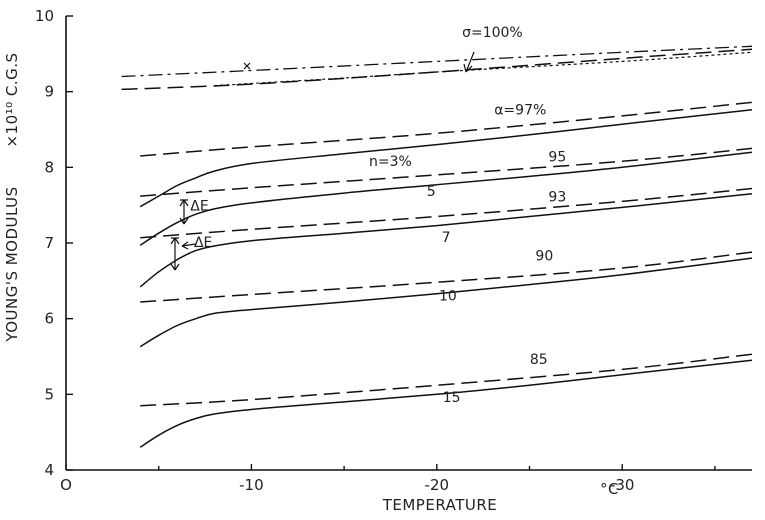  What do you see at coordinates (247, 66) in the screenshot?
I see `cross-mark` at bounding box center [247, 66].